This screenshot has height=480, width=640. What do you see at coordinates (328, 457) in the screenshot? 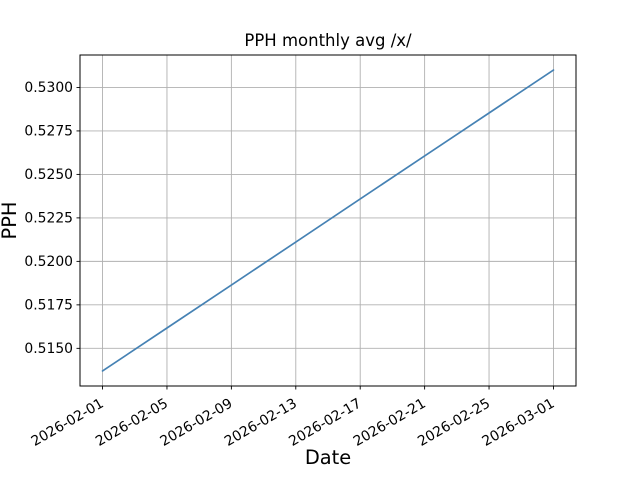
I see `x-axis-label: Date` at bounding box center [328, 457].